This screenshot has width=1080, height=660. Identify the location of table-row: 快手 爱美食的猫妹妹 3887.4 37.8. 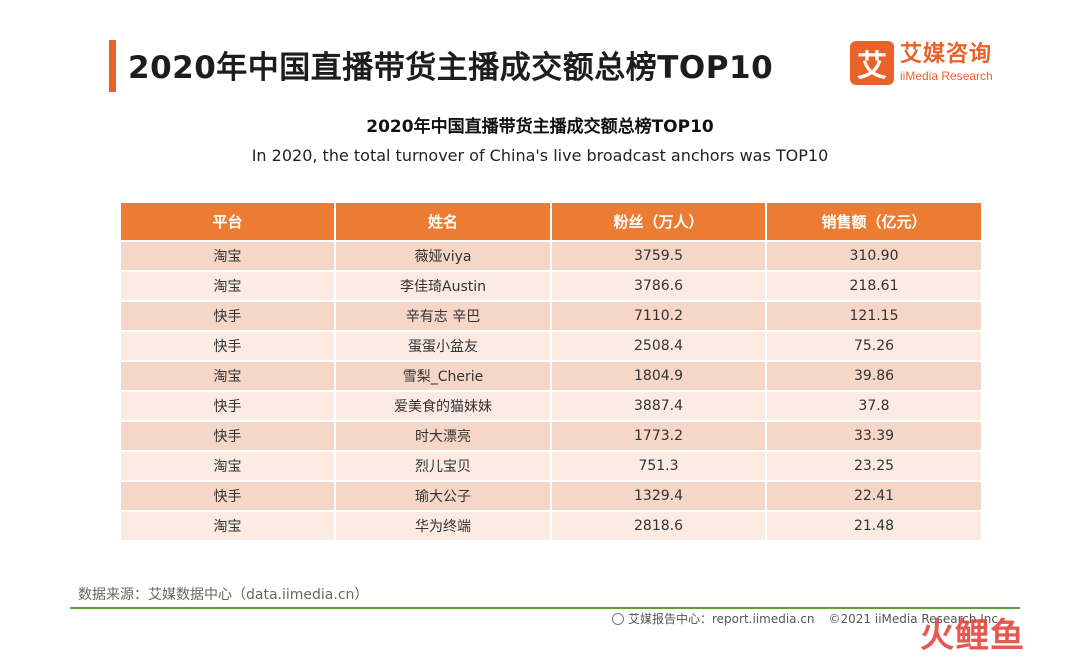
(551, 405).